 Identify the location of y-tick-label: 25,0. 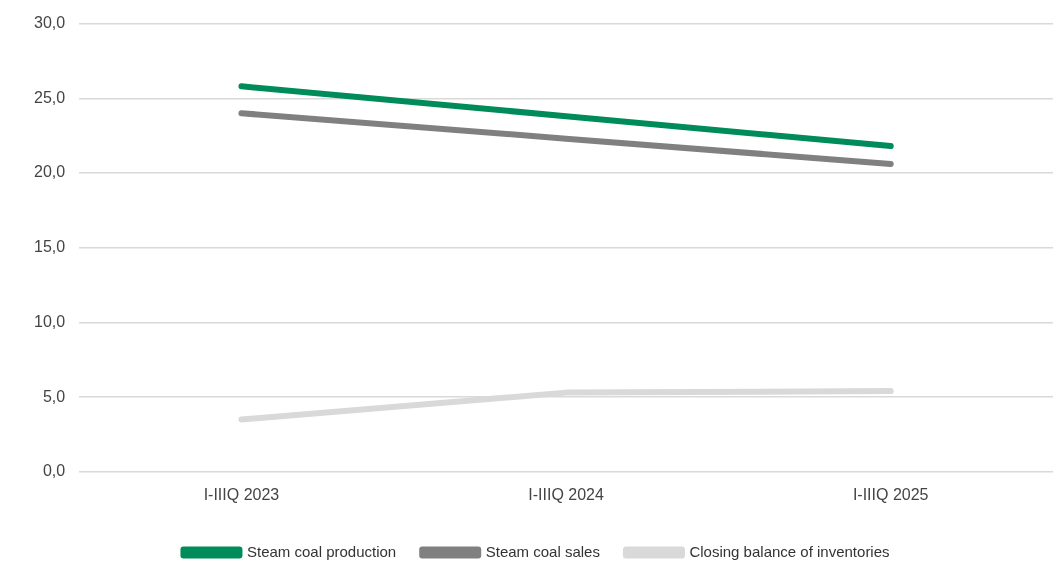
(50, 97).